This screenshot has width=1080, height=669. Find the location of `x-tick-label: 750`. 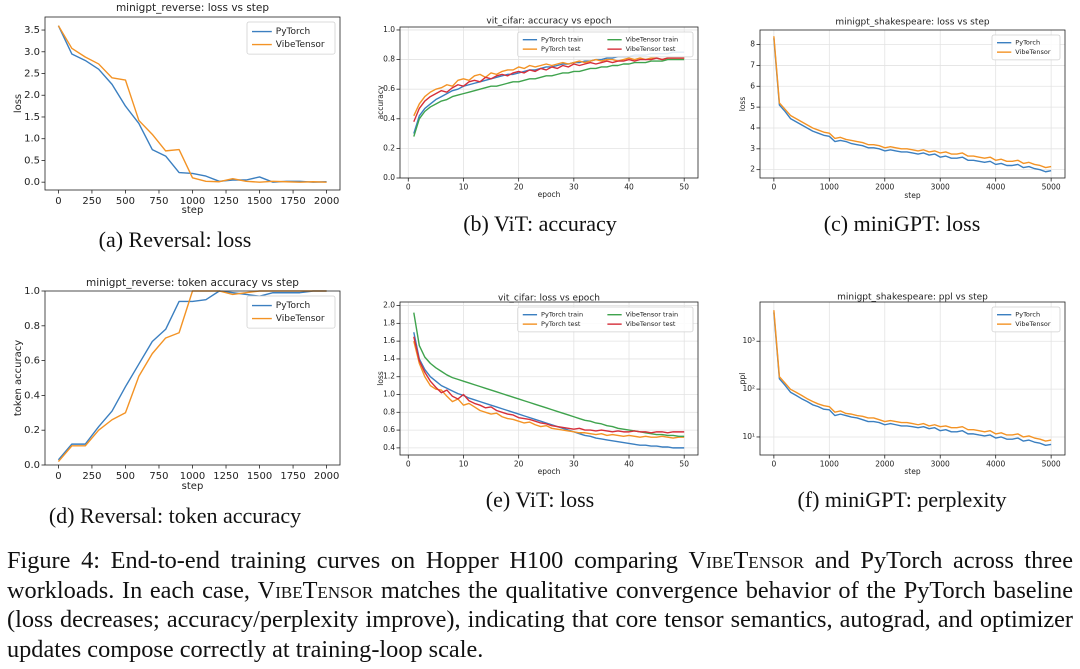

x-tick-label: 750 is located at coordinates (158, 476).